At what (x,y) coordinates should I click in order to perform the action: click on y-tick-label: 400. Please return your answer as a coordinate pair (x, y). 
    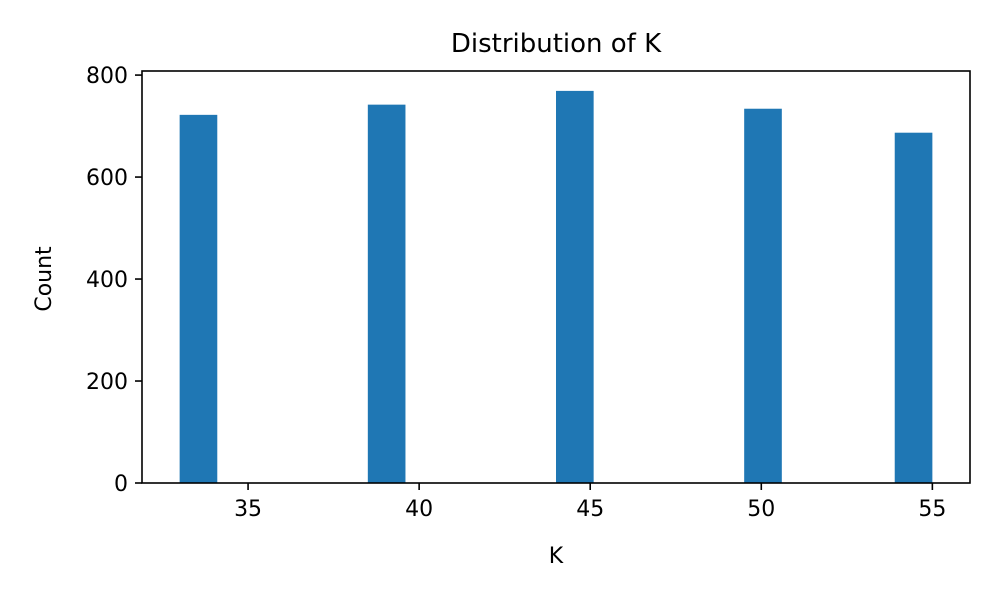
    Looking at the image, I should click on (107, 280).